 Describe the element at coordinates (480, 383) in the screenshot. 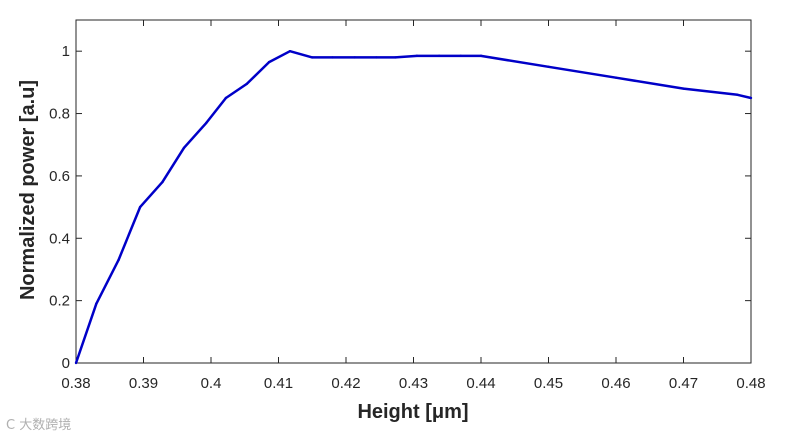

I see `x-tick-label: 0.44` at that location.